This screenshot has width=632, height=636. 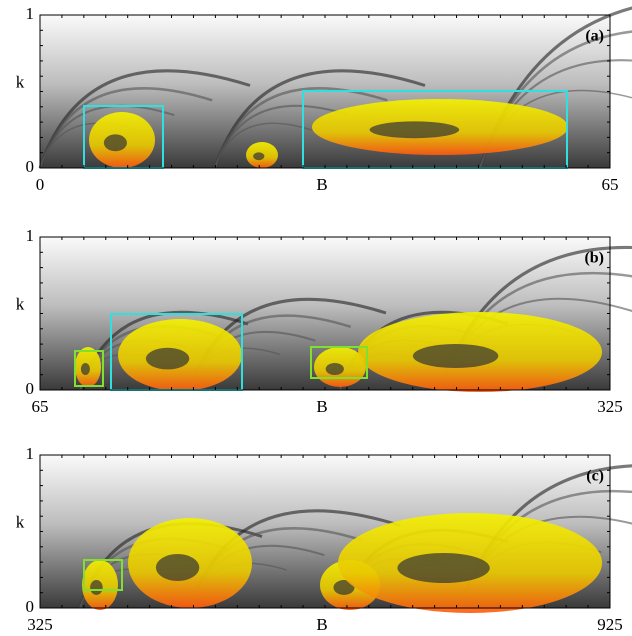 I want to click on panel-label: (b), so click(x=594, y=258).